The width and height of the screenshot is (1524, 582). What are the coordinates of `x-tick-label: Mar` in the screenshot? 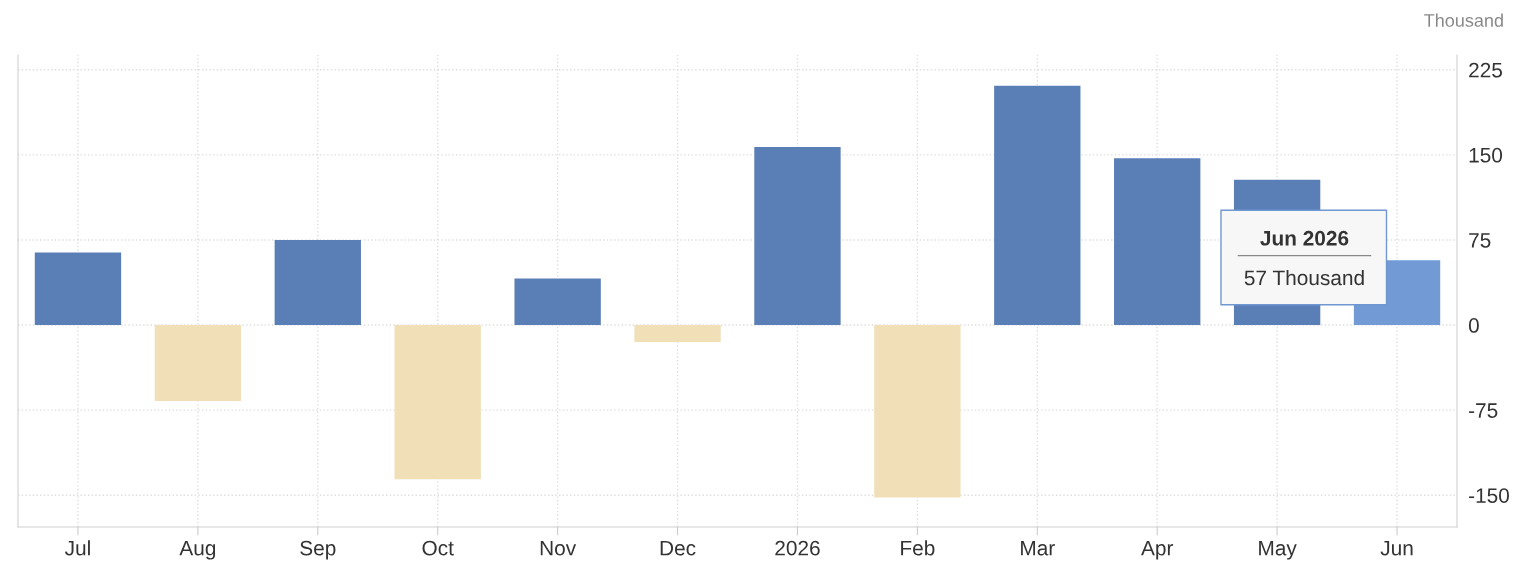 It's located at (1038, 548).